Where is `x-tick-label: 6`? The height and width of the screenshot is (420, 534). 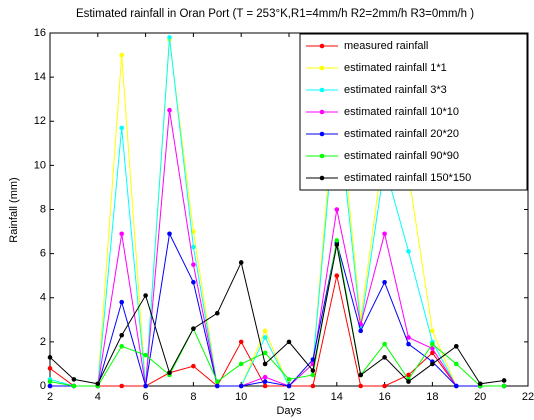
x-tick-label: 6 is located at coordinates (146, 397).